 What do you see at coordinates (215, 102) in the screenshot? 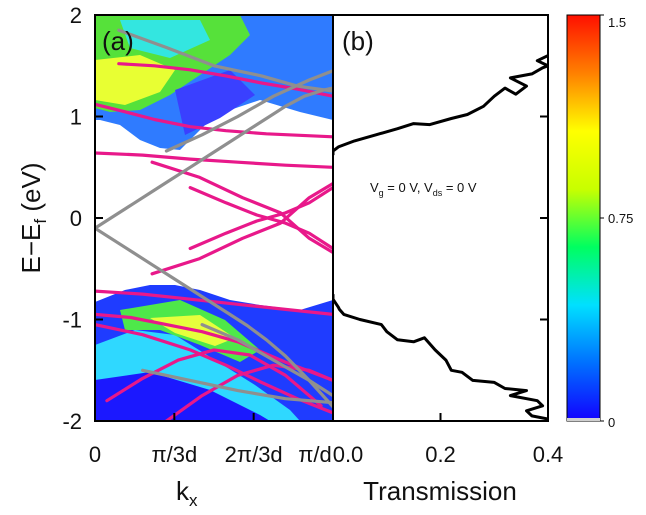
I see `heatmap-top-blue-patch` at bounding box center [215, 102].